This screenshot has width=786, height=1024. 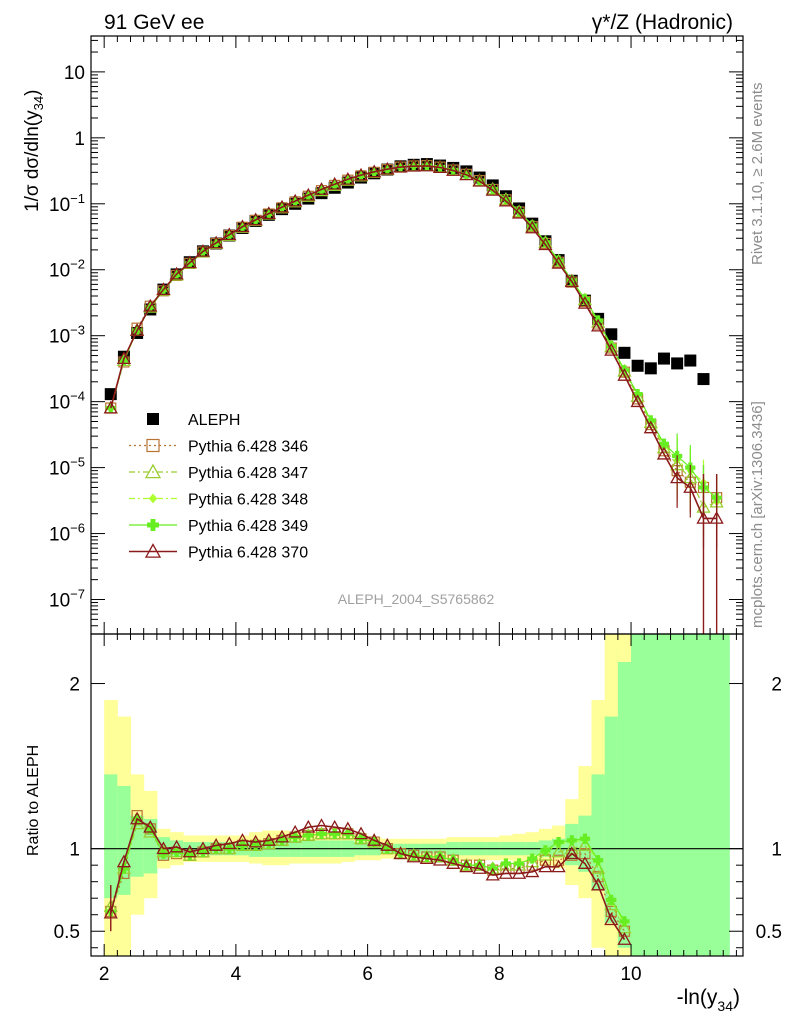 I want to click on y-tick-label: 10⁻⁵, so click(x=67, y=467).